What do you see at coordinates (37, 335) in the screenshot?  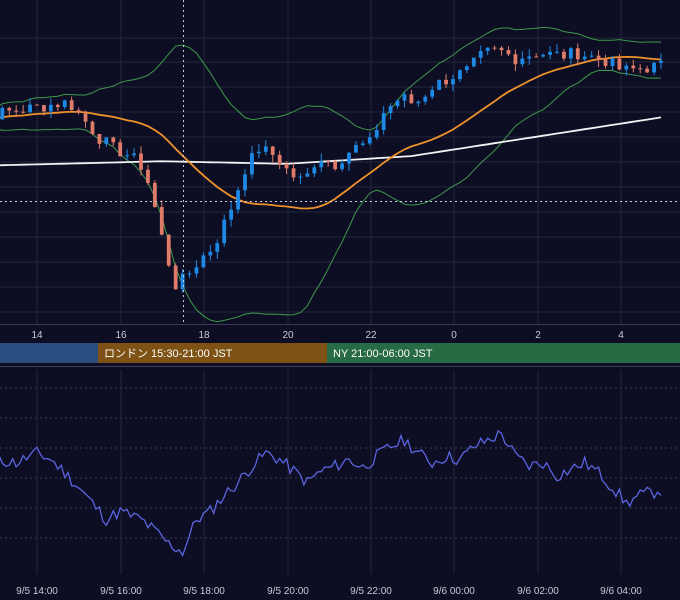 I see `x-tick-label: 14` at bounding box center [37, 335].